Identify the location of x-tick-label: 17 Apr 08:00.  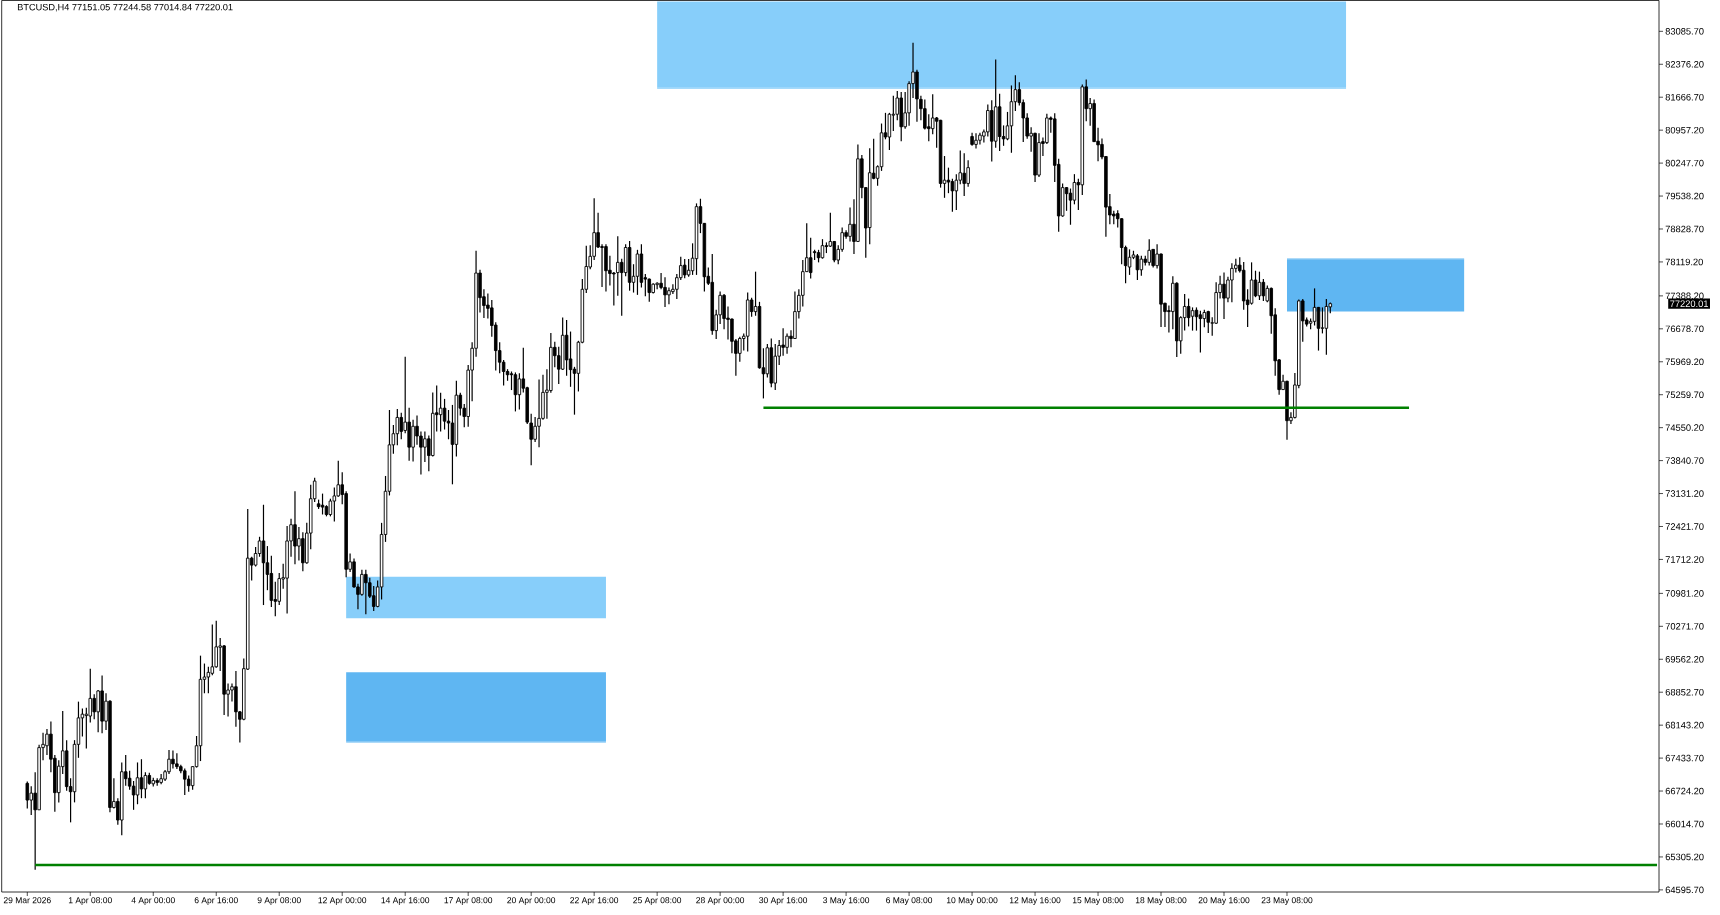
(468, 901).